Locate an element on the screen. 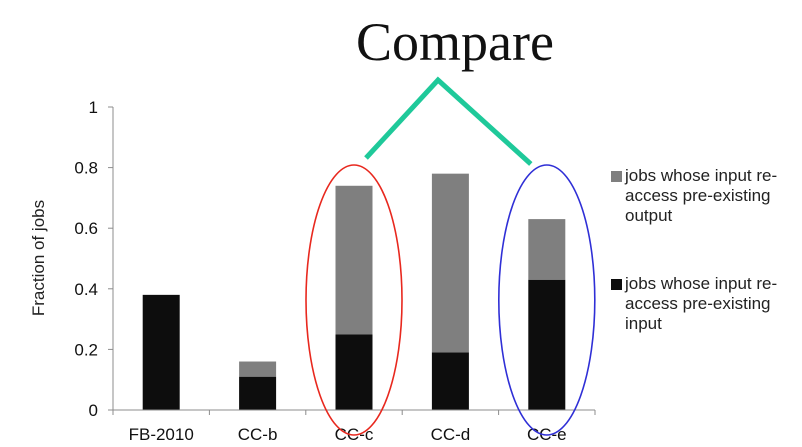 The height and width of the screenshot is (447, 802). compare-connector is located at coordinates (448, 121).